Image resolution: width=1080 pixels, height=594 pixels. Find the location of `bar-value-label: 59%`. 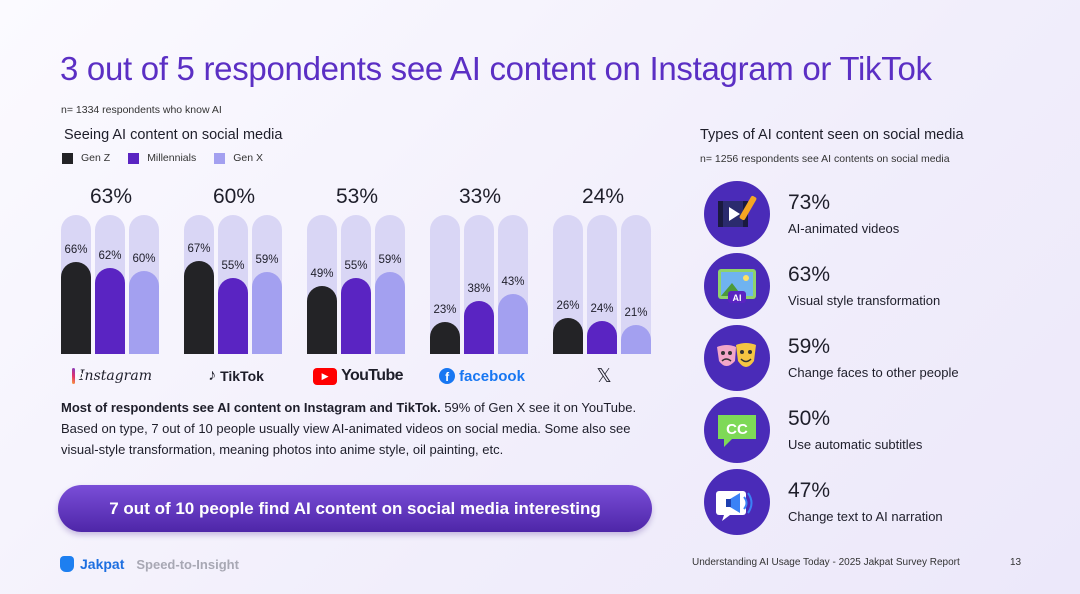

bar-value-label: 59% is located at coordinates (267, 259).